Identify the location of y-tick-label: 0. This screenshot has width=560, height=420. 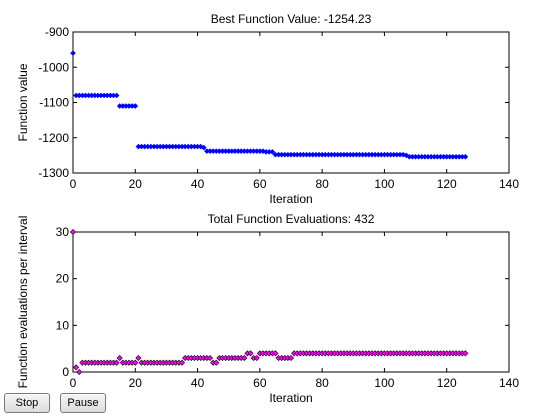
(65, 372).